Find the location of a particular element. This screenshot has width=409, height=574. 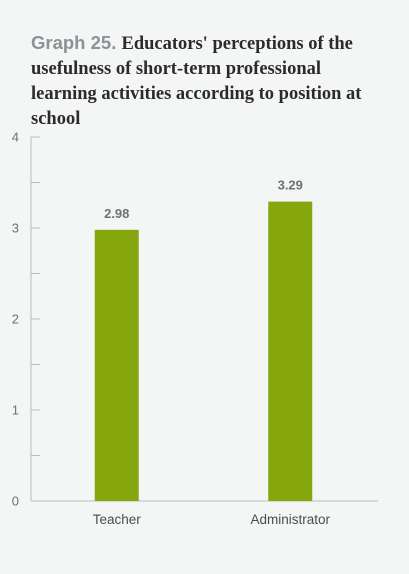

bar-value-label: 2.98 is located at coordinates (116, 213).